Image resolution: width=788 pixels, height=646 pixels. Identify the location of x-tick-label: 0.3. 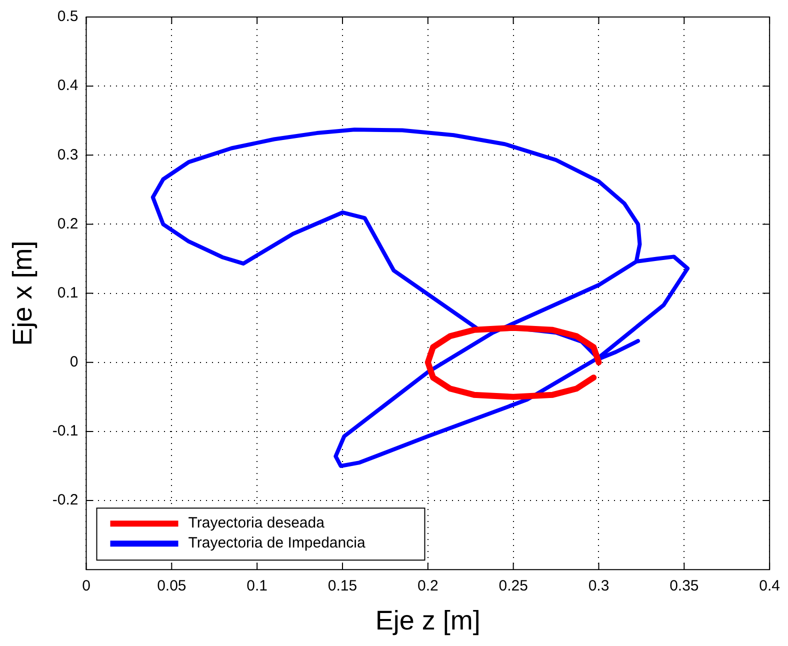
(599, 586).